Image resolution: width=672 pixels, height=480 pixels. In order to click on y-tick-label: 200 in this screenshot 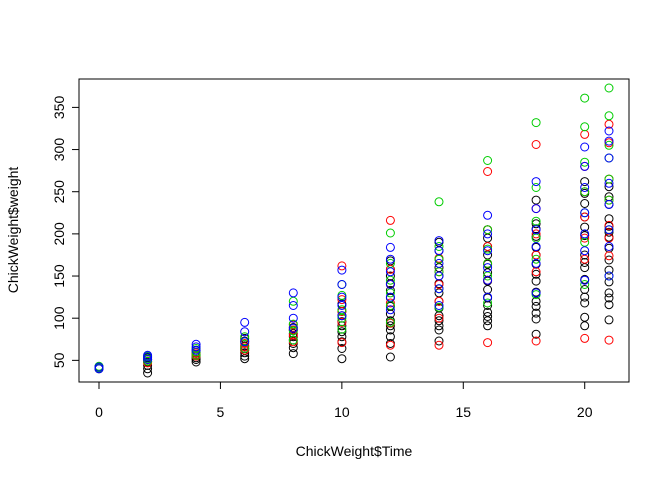, I will do `click(59, 234)`.